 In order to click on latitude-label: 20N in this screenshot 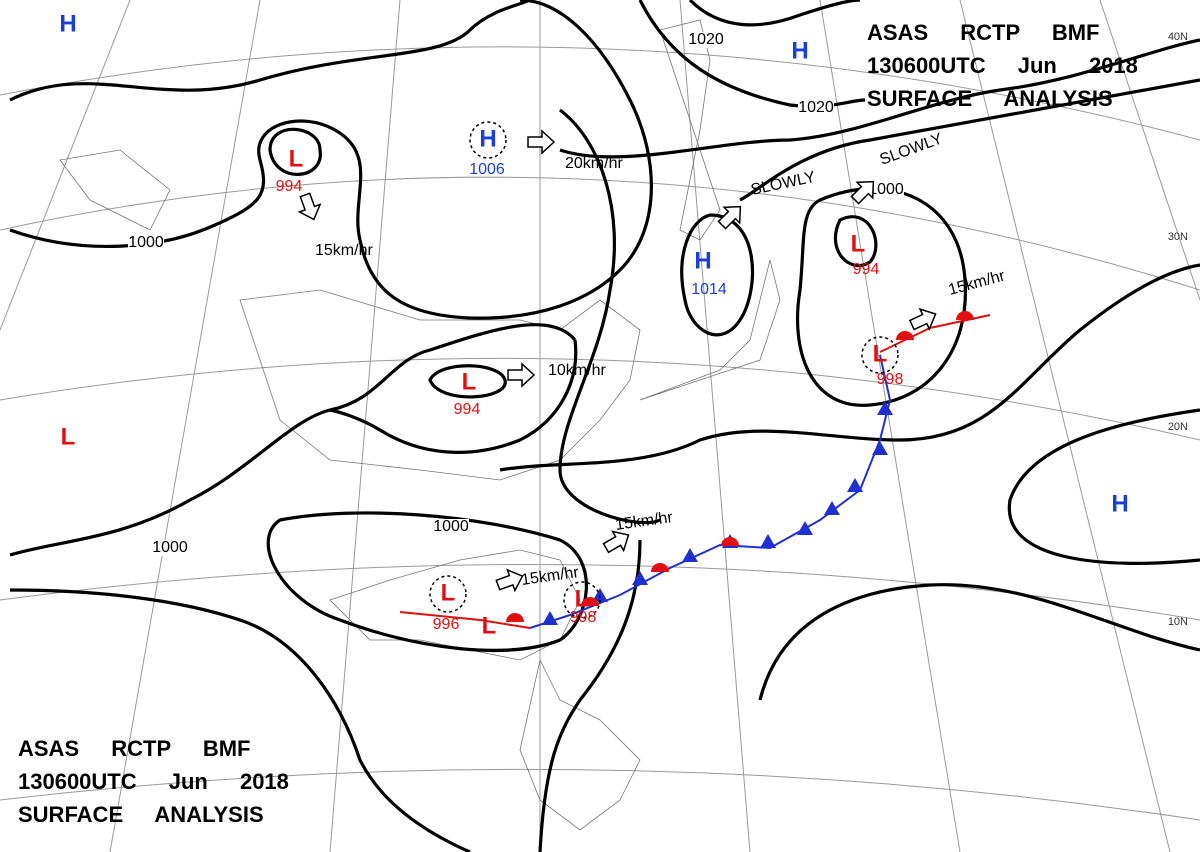, I will do `click(1178, 427)`.